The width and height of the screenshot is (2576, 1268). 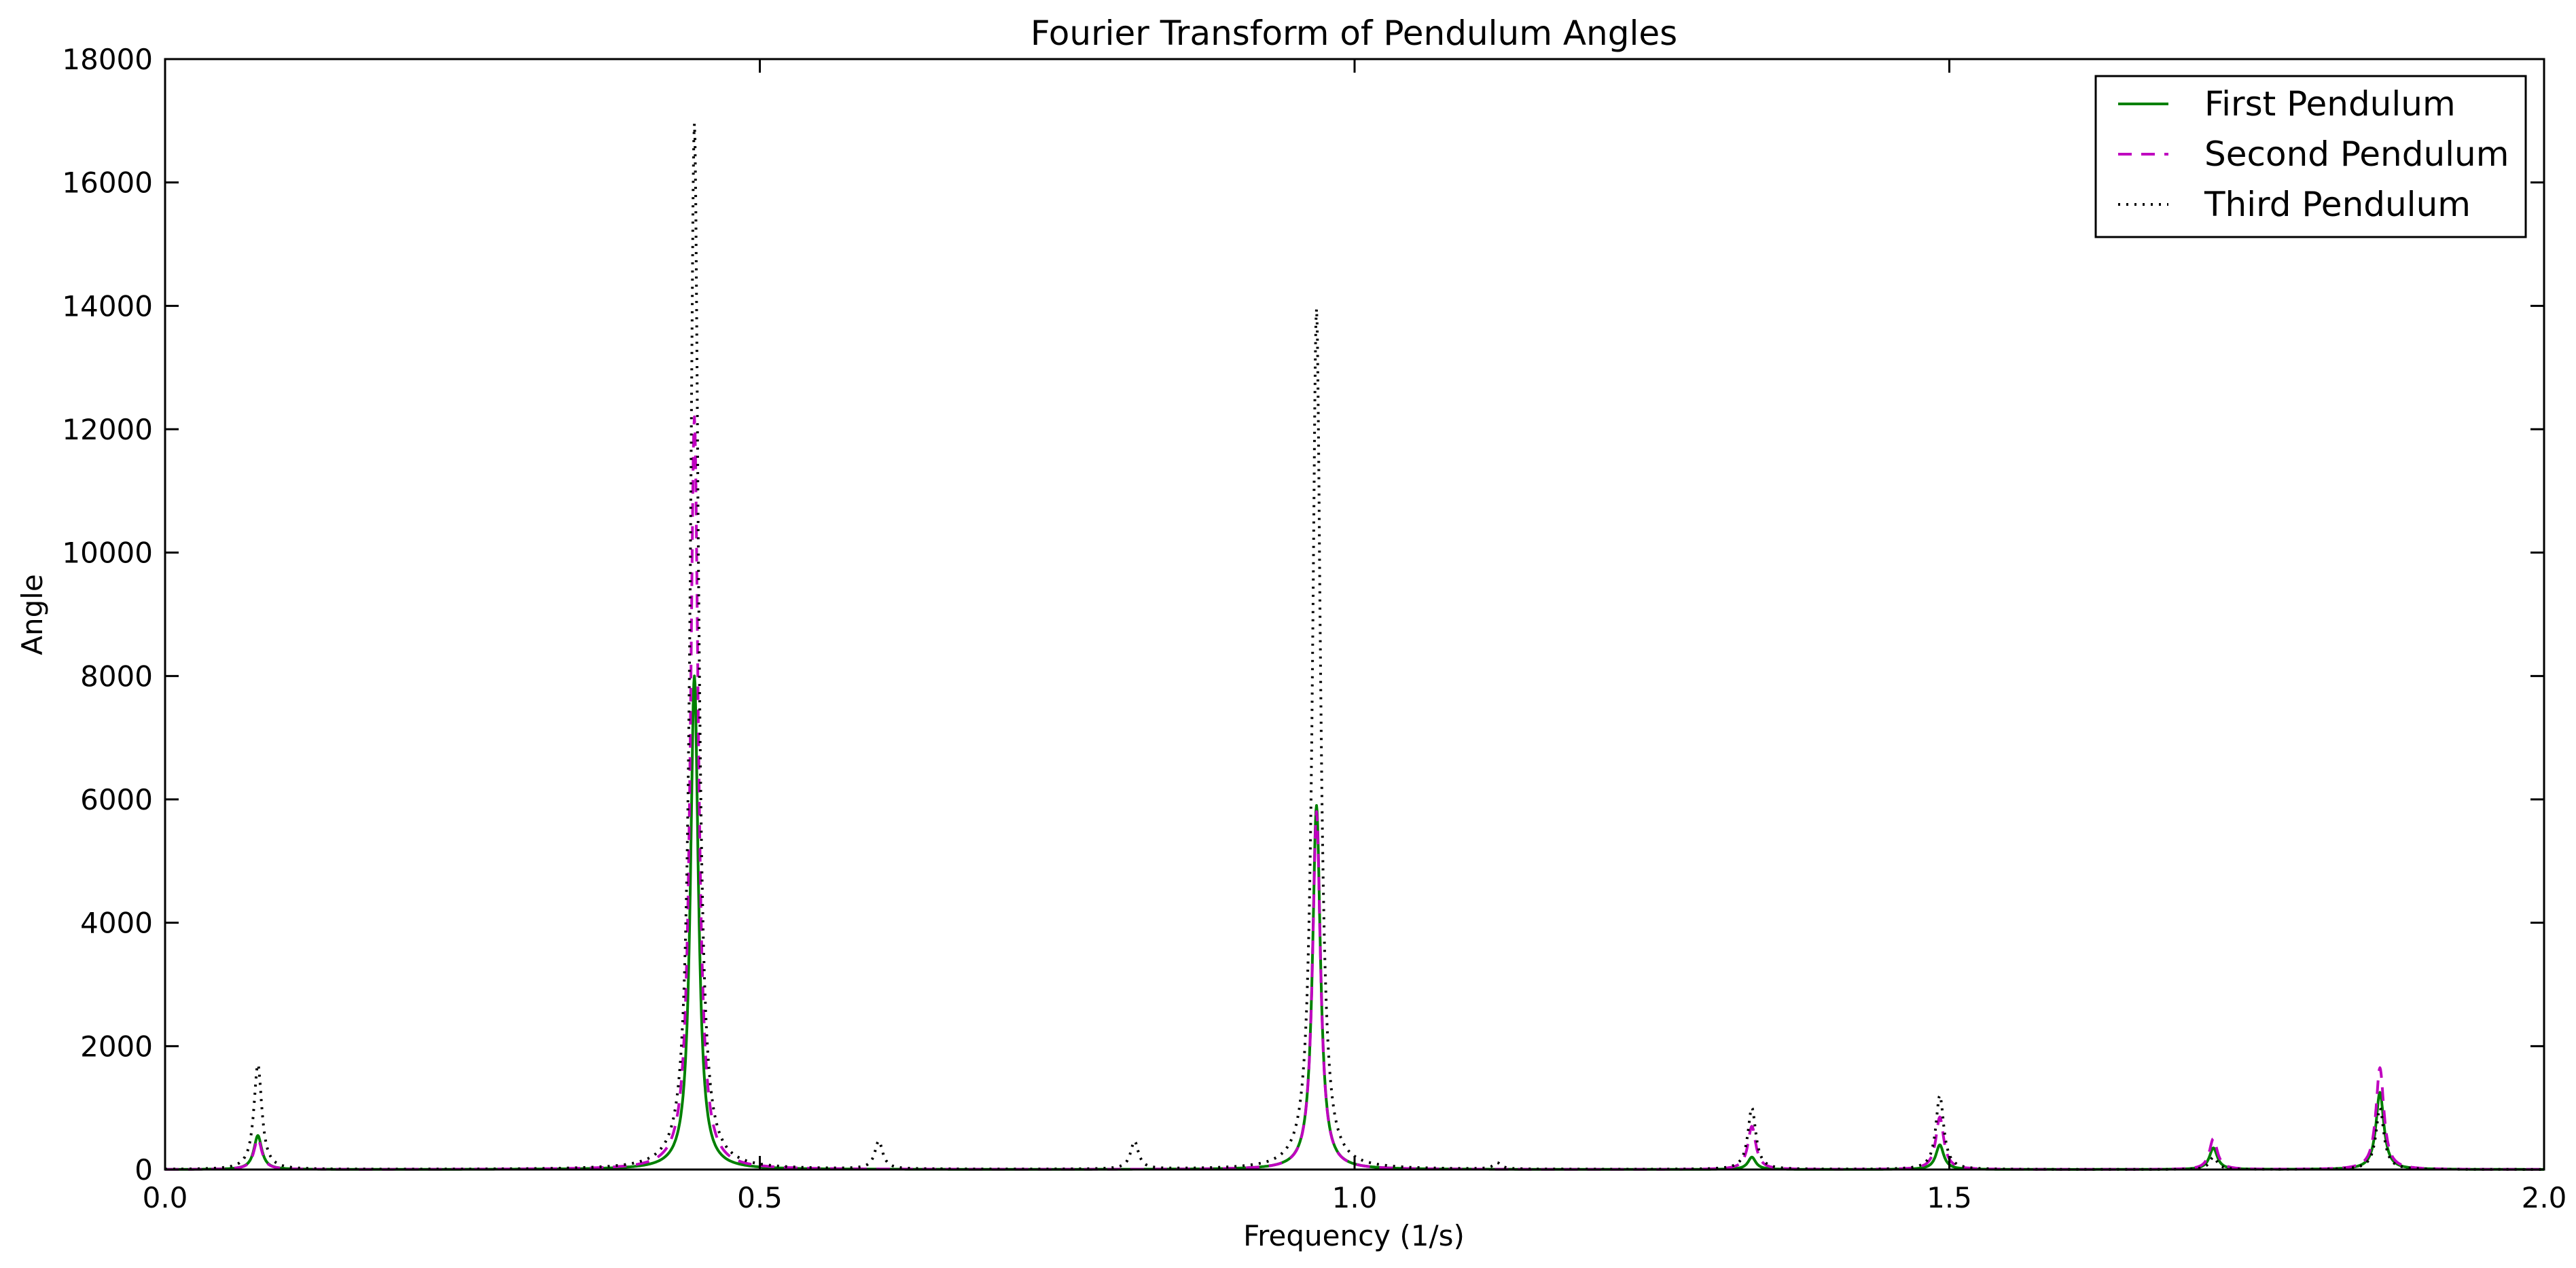 I want to click on y-tick-label: 8000, so click(x=117, y=676).